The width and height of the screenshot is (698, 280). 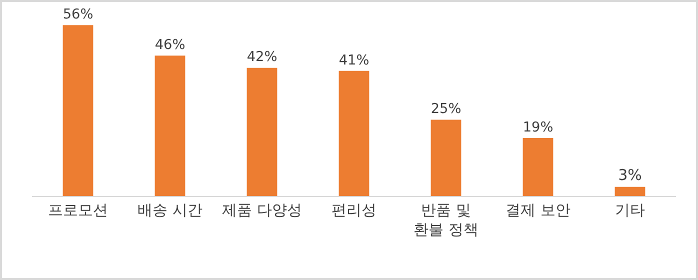 I want to click on x-tick-label: 편리성, so click(x=354, y=210).